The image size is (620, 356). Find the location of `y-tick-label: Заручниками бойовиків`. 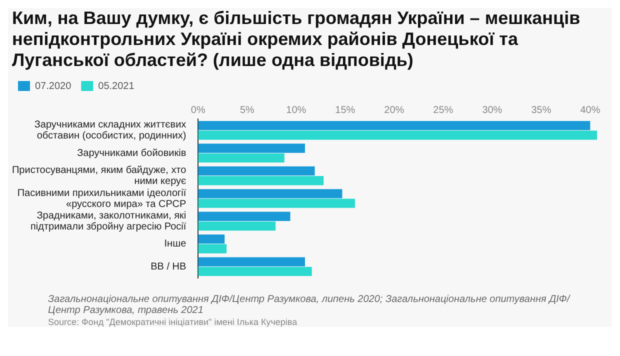

y-tick-label: Заручниками бойовиків is located at coordinates (131, 153).